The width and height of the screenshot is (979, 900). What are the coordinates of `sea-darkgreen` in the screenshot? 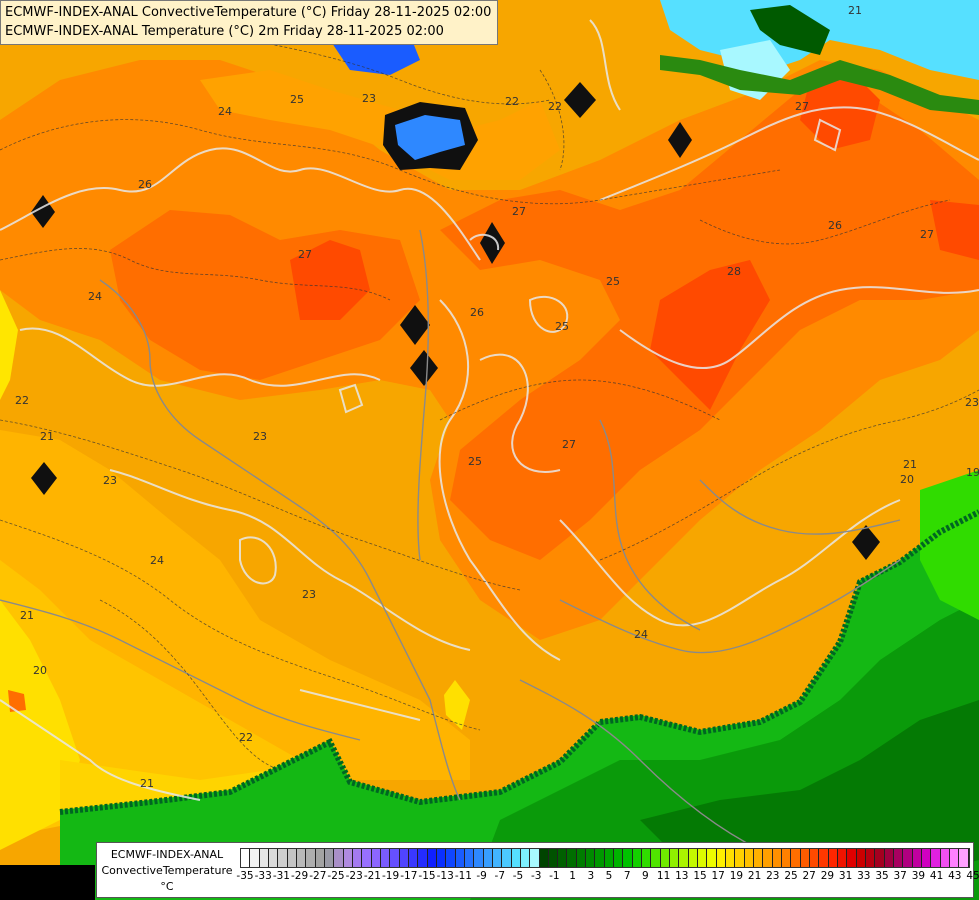 It's located at (790, 30).